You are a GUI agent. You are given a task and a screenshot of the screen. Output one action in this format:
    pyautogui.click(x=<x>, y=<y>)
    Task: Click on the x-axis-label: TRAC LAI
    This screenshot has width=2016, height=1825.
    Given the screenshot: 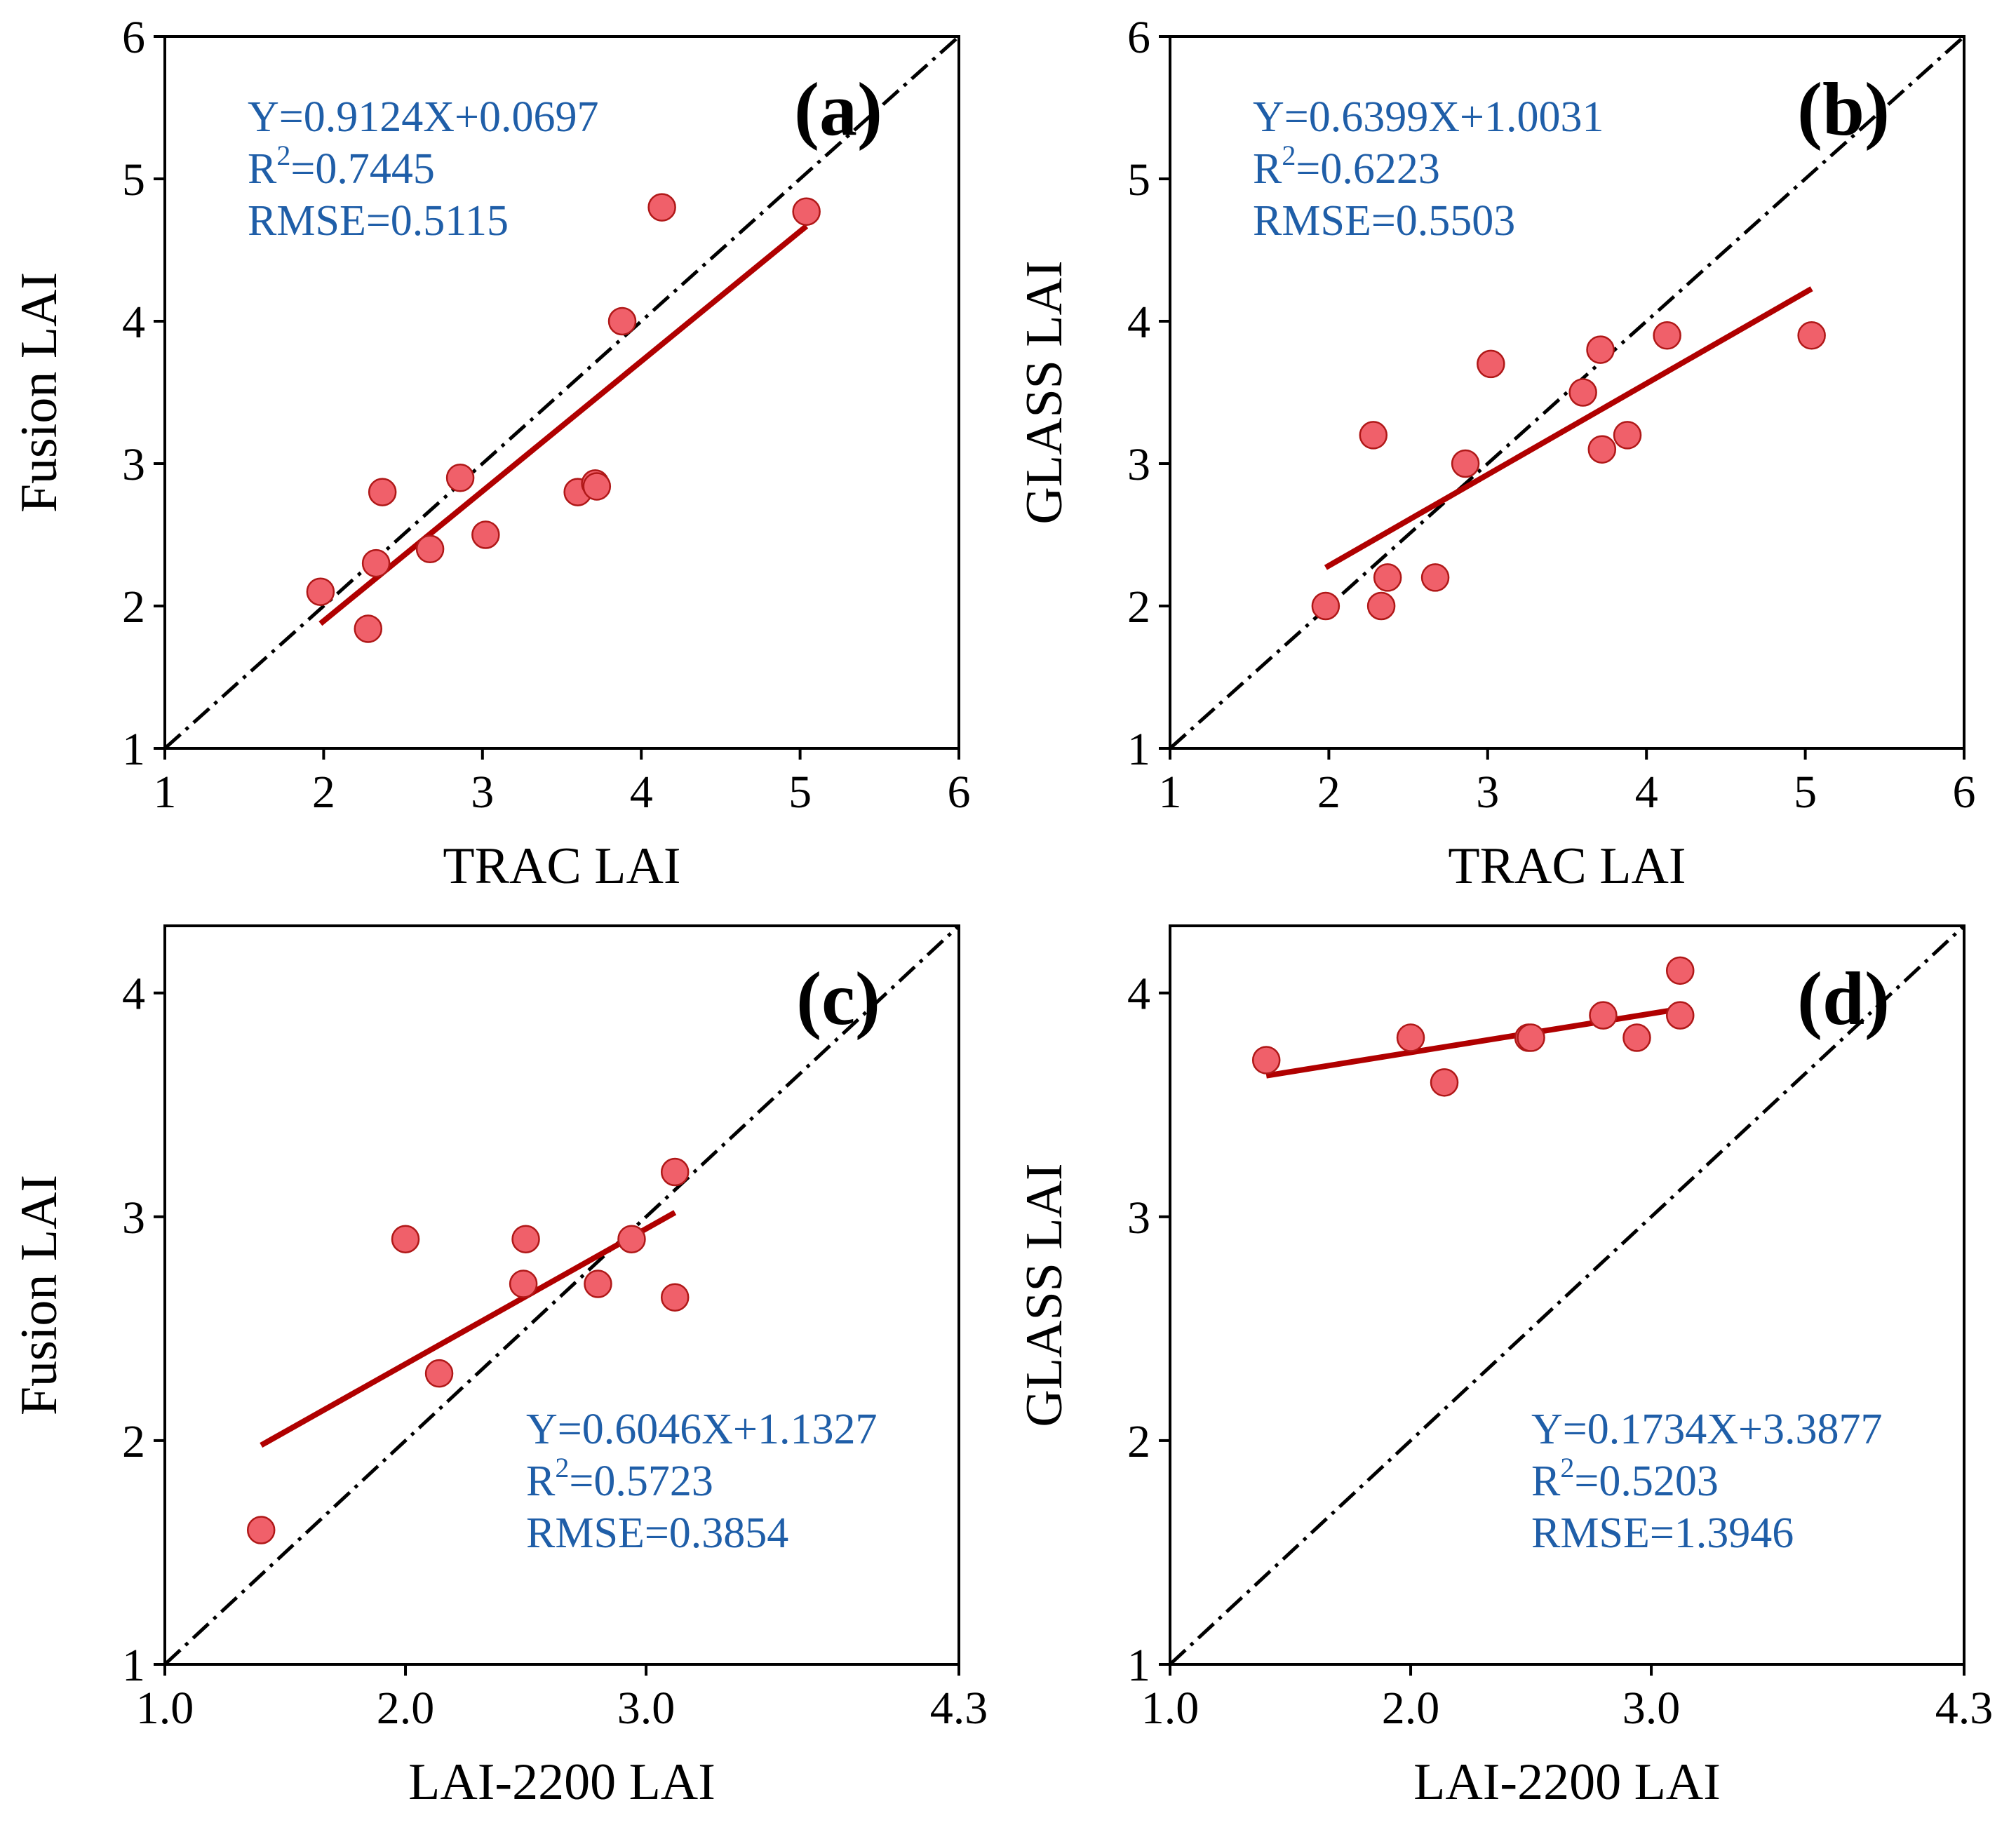 What is the action you would take?
    pyautogui.click(x=562, y=866)
    